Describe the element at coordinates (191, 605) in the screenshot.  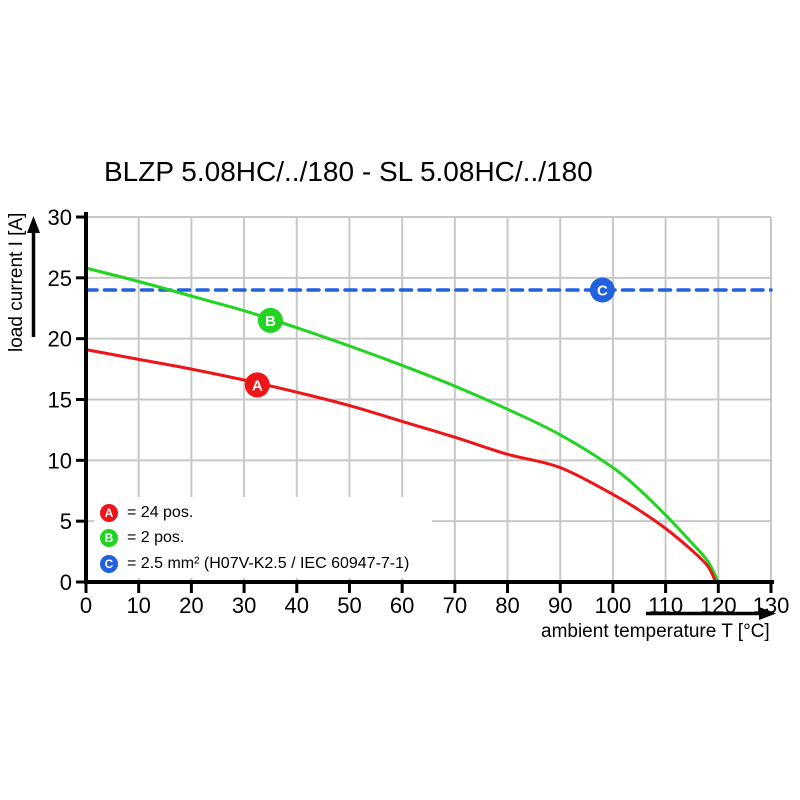
I see `x-tick-label-20: 20` at that location.